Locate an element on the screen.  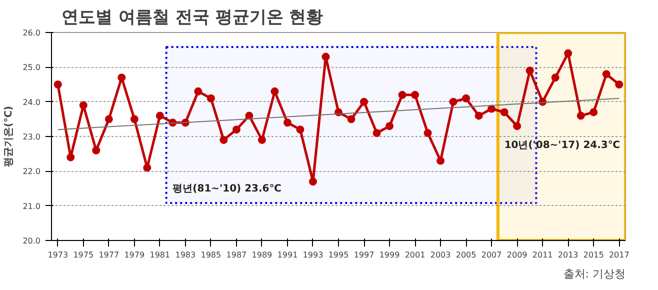
y-tick-label: 22.0 is located at coordinates (31, 171).